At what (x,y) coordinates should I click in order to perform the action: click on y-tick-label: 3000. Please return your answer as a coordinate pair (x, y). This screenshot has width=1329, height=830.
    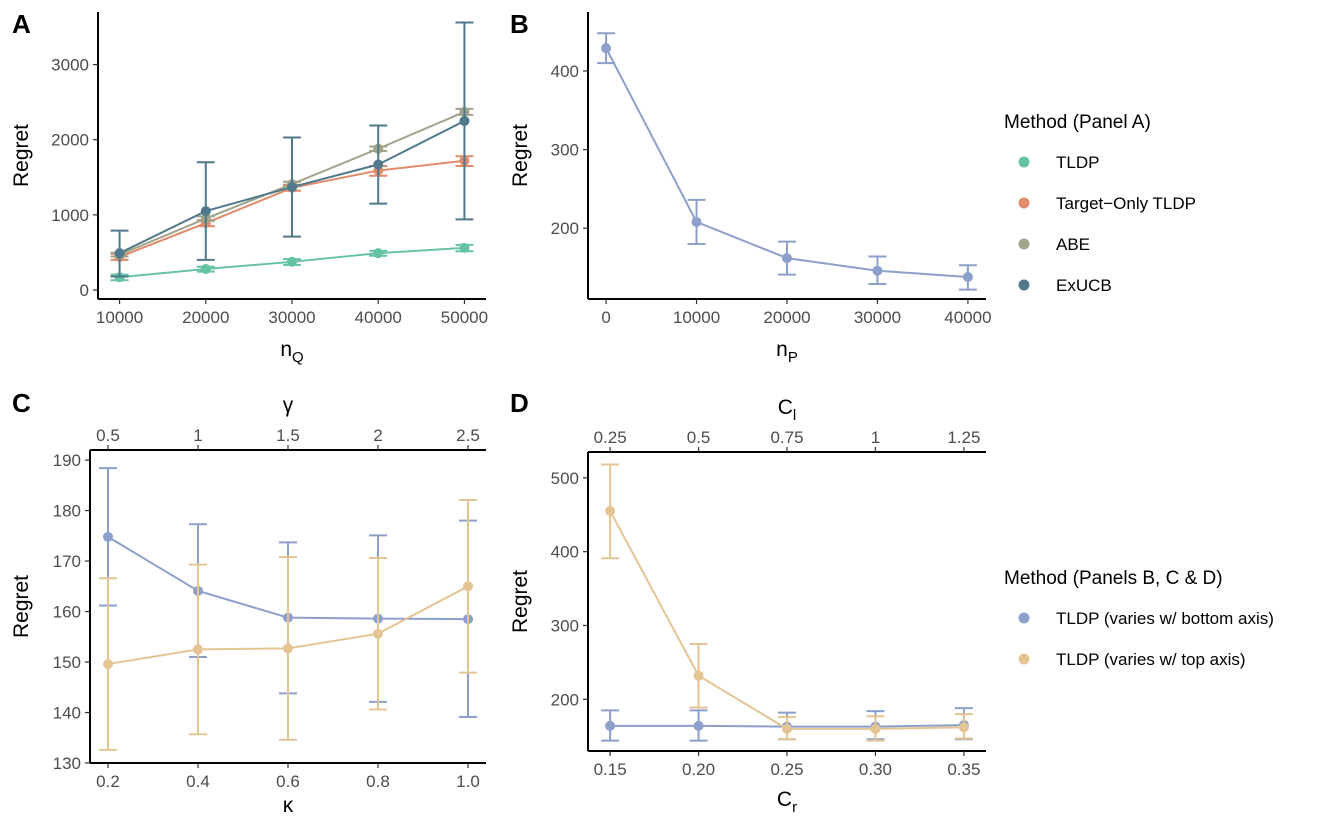
    Looking at the image, I should click on (70, 65).